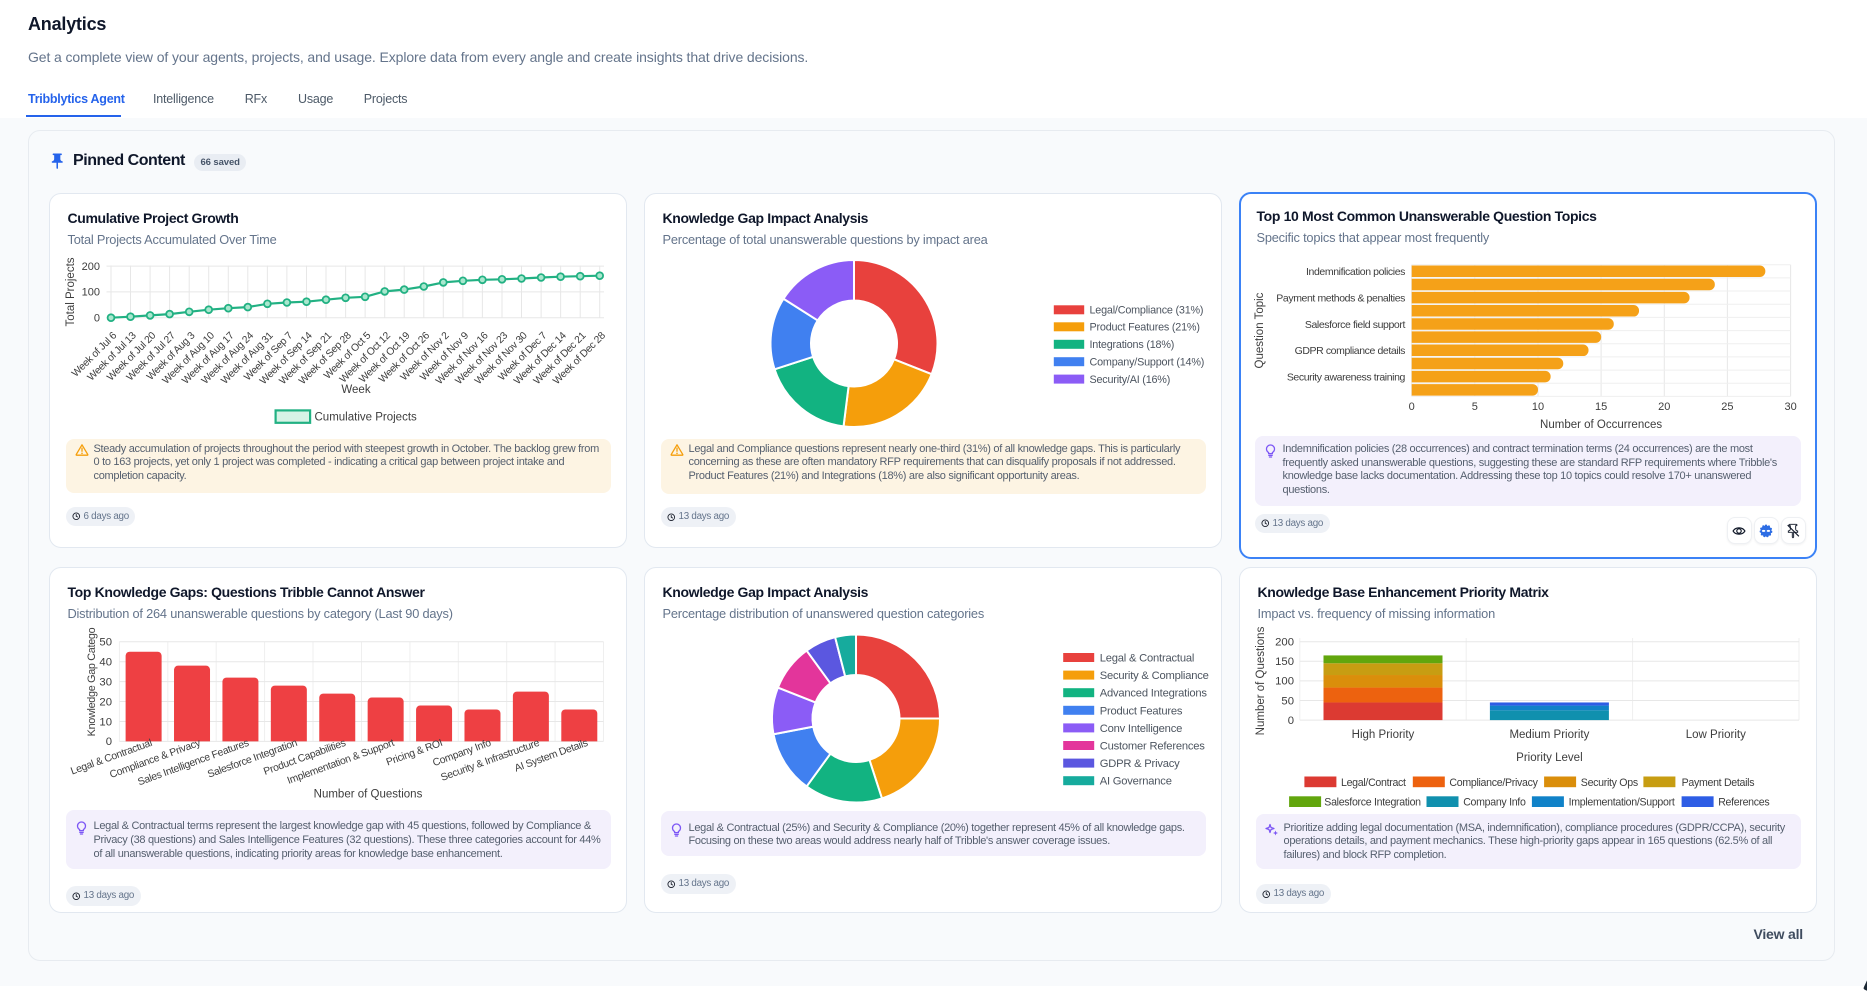  I want to click on svg-text: 5, so click(1474, 407).